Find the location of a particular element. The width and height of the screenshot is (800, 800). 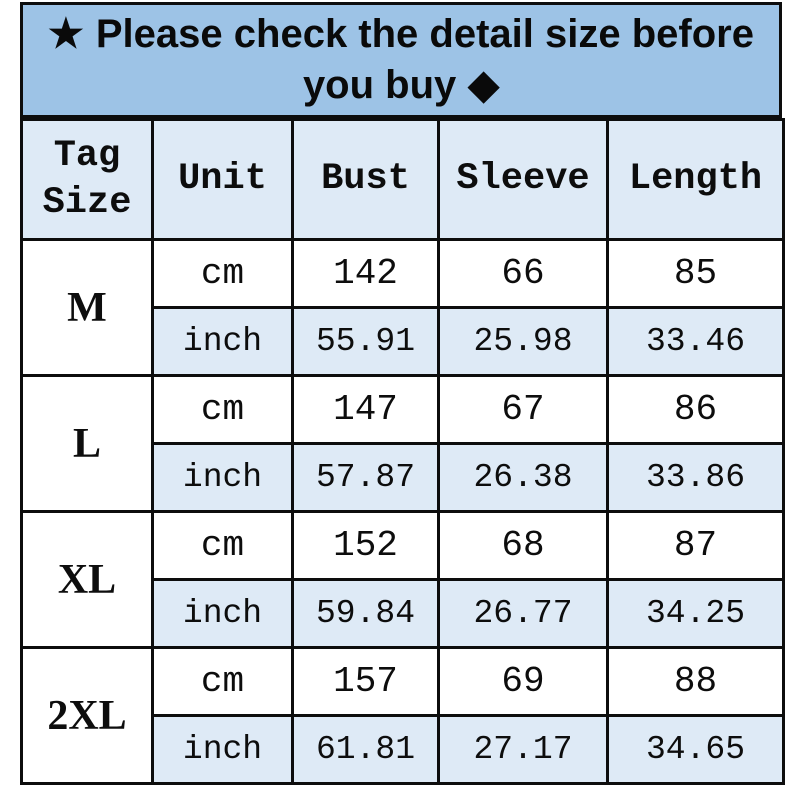

size-label-m: M is located at coordinates (87, 307).